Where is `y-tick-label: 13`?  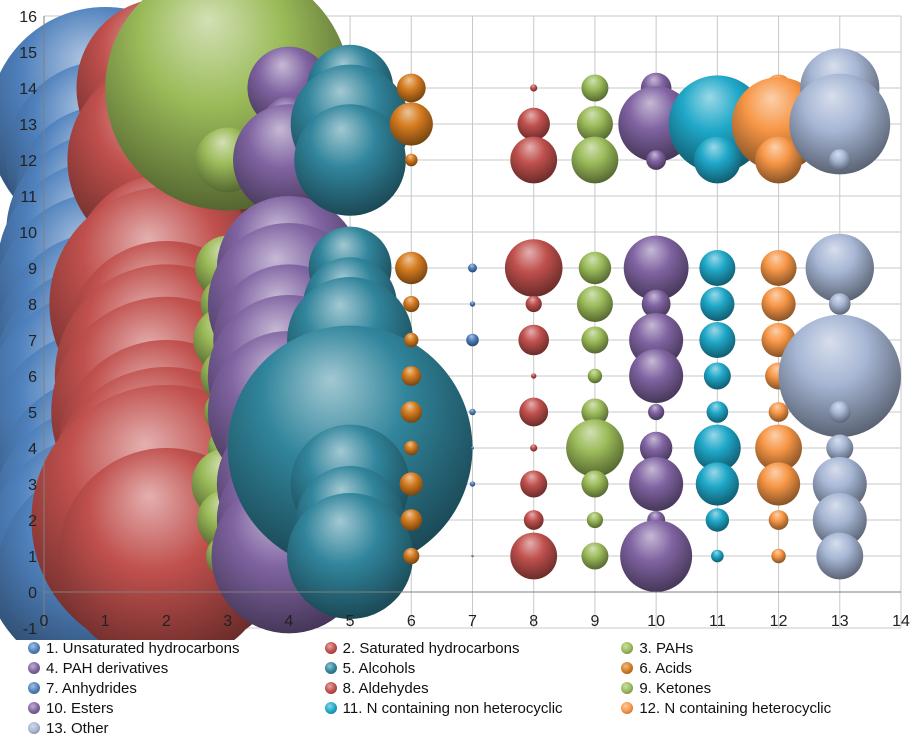
y-tick-label: 13 is located at coordinates (28, 125).